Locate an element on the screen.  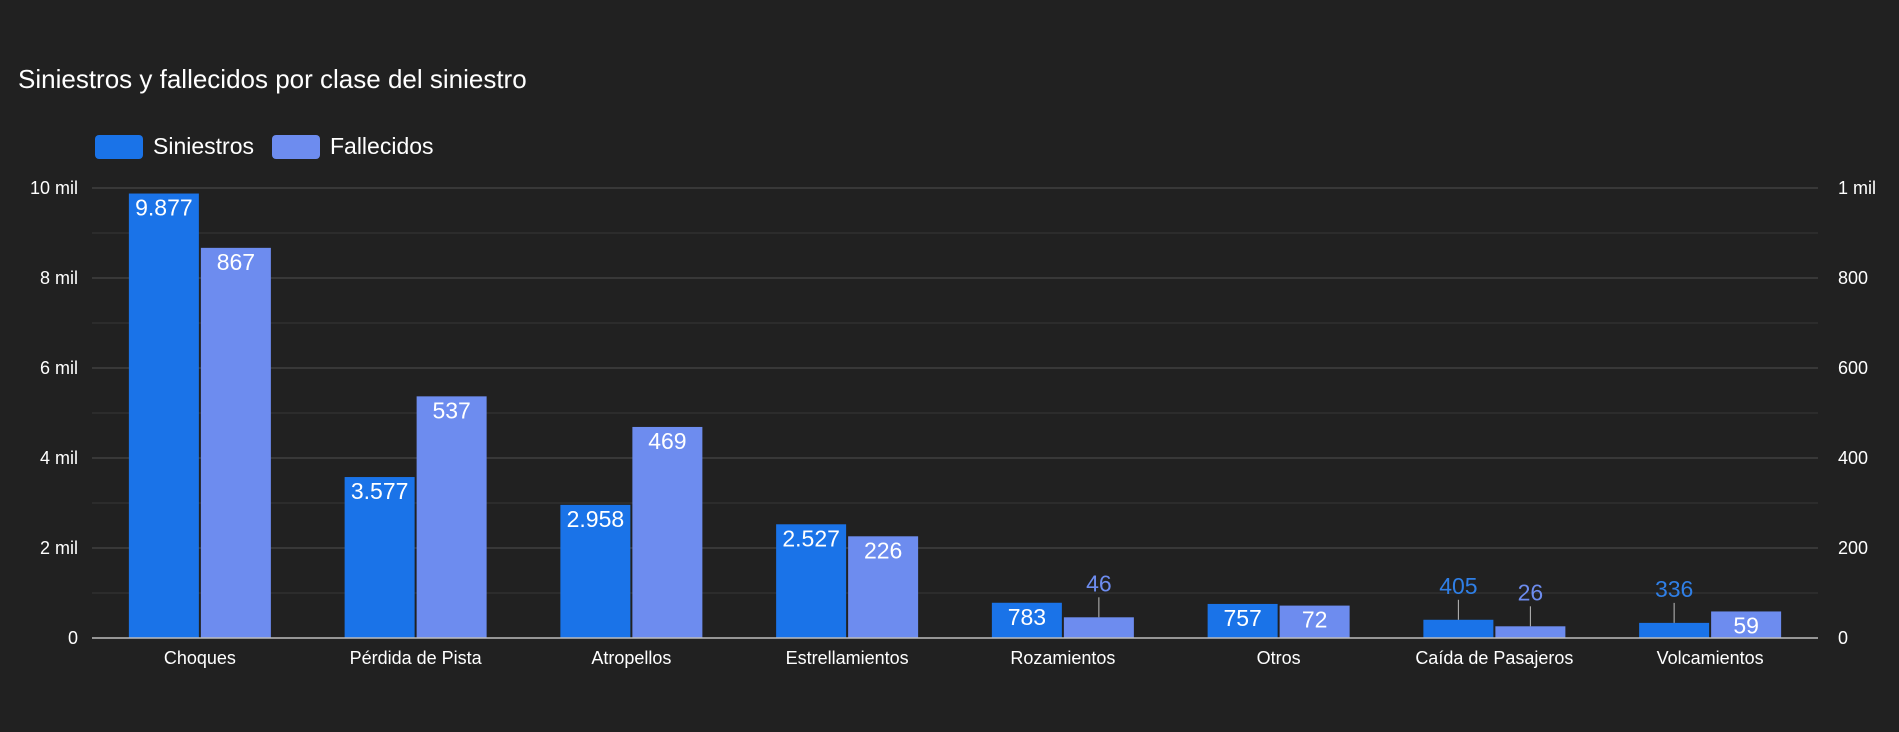
legend-label-fallecidos: Fallecidos is located at coordinates (381, 146).